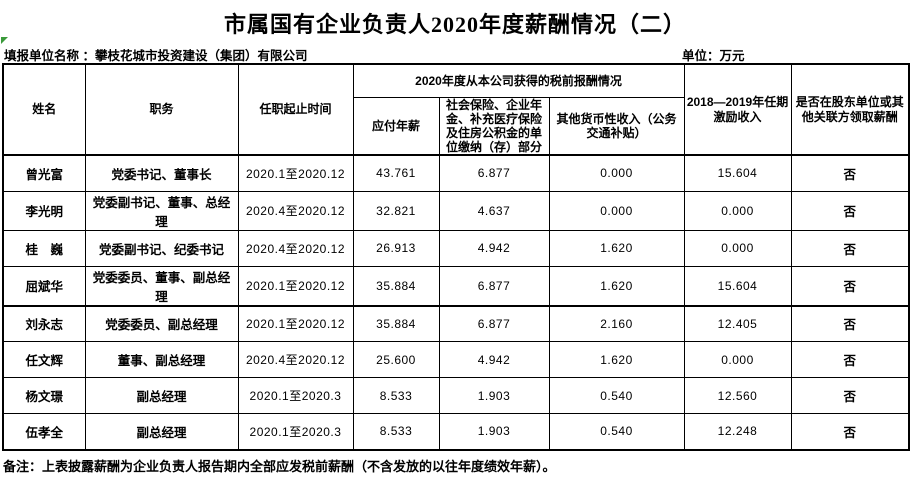 This screenshot has height=477, width=910. Describe the element at coordinates (396, 126) in the screenshot. I see `col-header-annual-salary: 应付年薪` at that location.